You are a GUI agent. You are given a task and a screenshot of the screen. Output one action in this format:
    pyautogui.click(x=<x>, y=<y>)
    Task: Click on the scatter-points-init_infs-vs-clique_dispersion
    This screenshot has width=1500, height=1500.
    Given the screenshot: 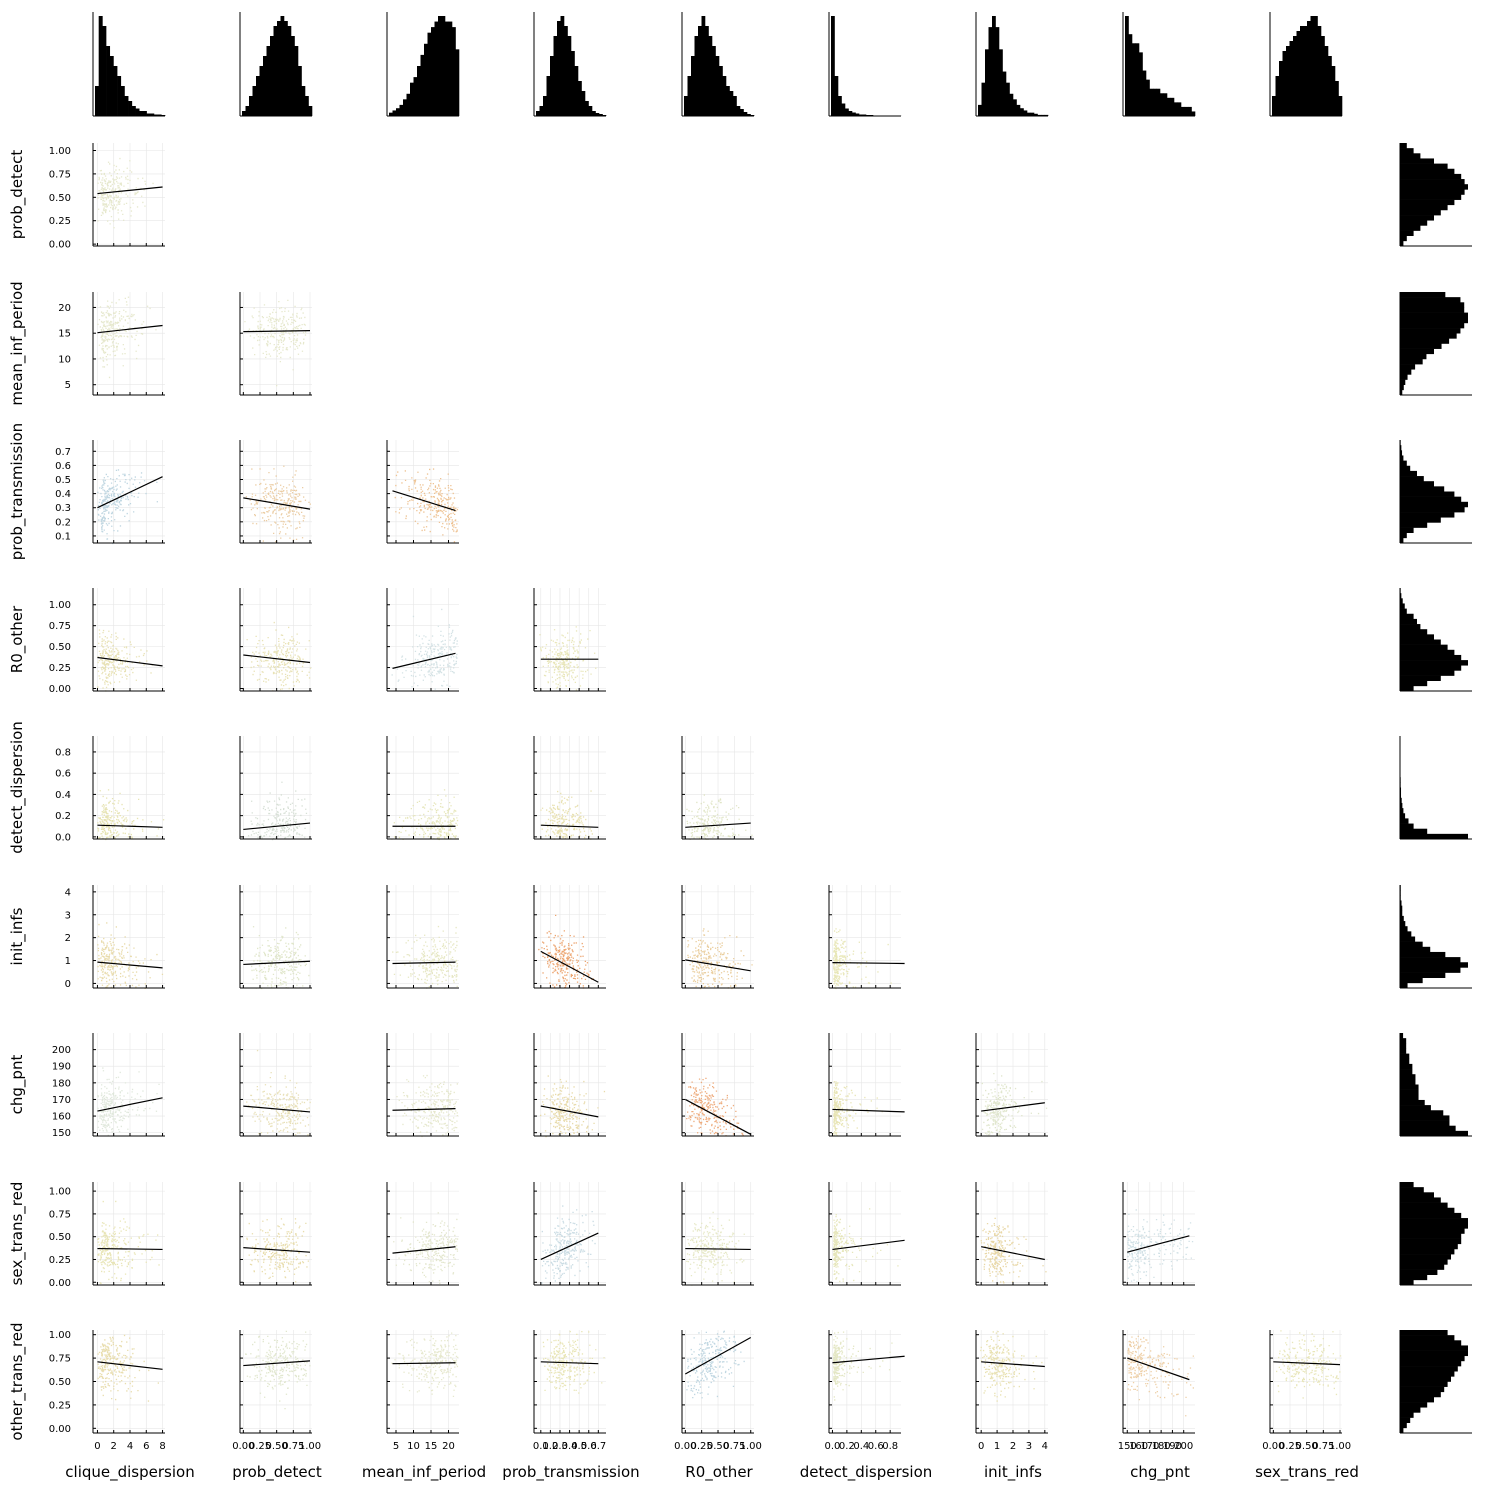 What is the action you would take?
    pyautogui.click(x=130, y=955)
    